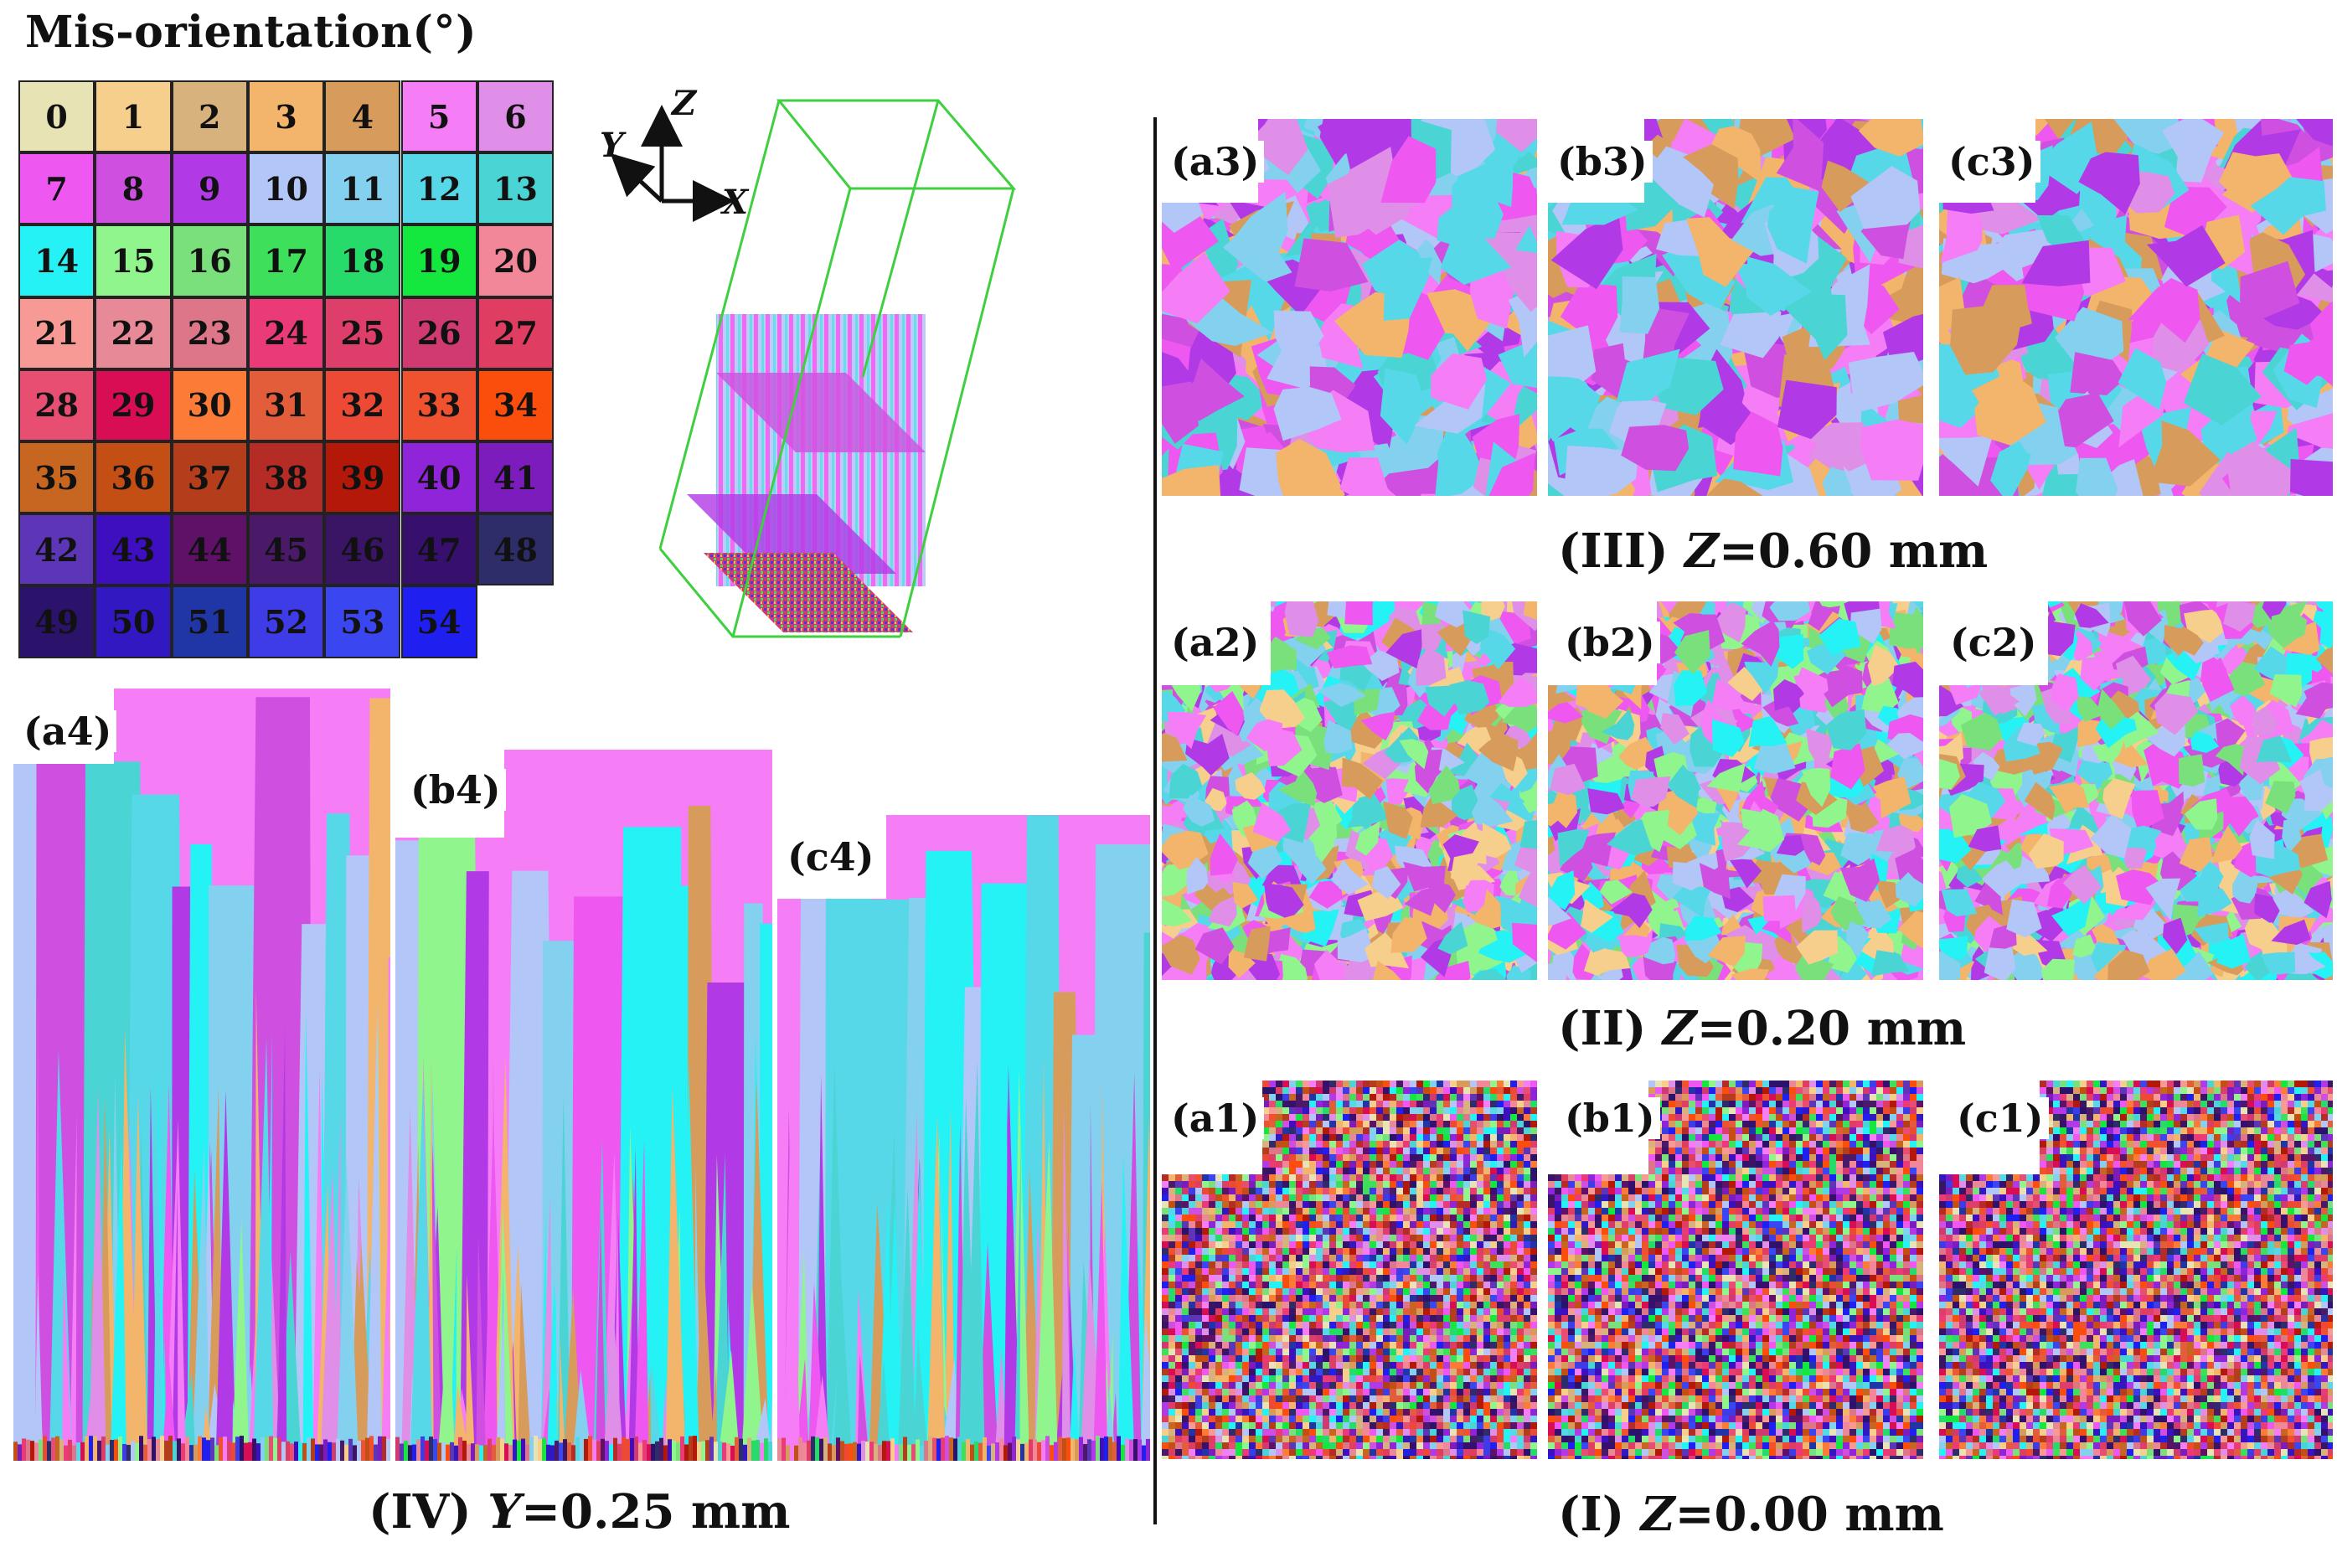 The image size is (2337, 1568). Describe the element at coordinates (1349, 308) in the screenshot. I see `panel-a3` at that location.